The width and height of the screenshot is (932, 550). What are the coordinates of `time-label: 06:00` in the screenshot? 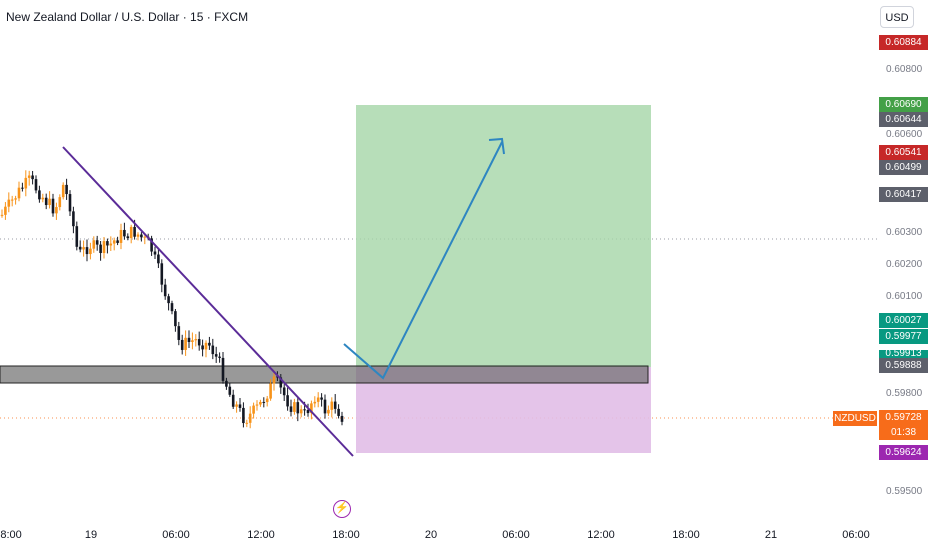 It's located at (176, 535).